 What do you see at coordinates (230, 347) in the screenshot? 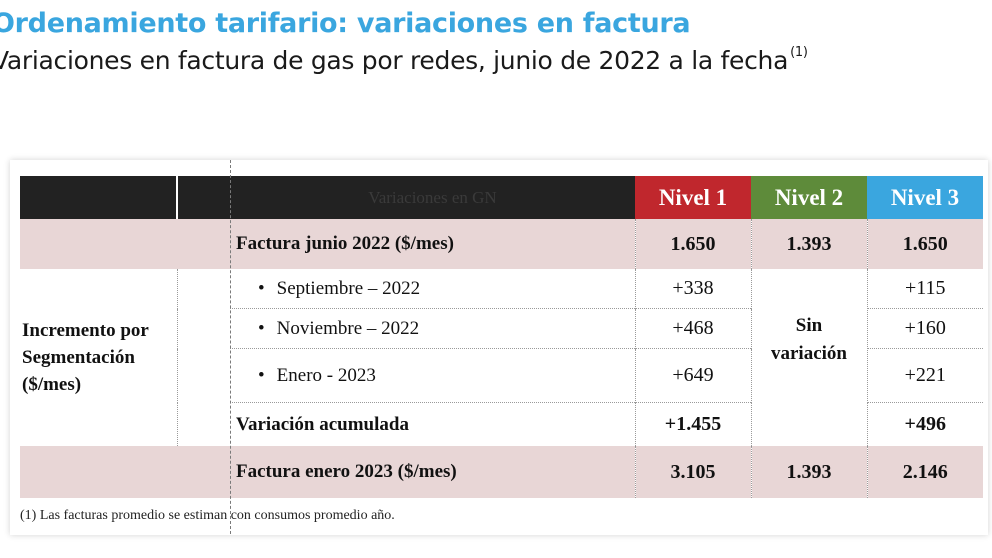
I see `dashed-guide-line` at bounding box center [230, 347].